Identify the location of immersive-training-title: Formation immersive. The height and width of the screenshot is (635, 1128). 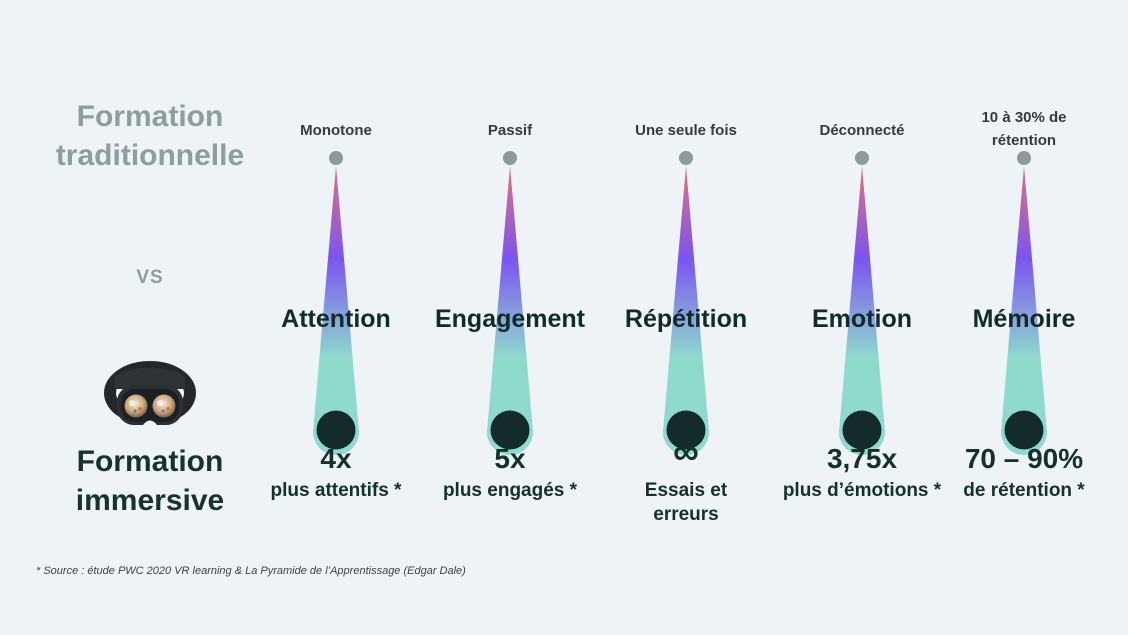
(150, 481).